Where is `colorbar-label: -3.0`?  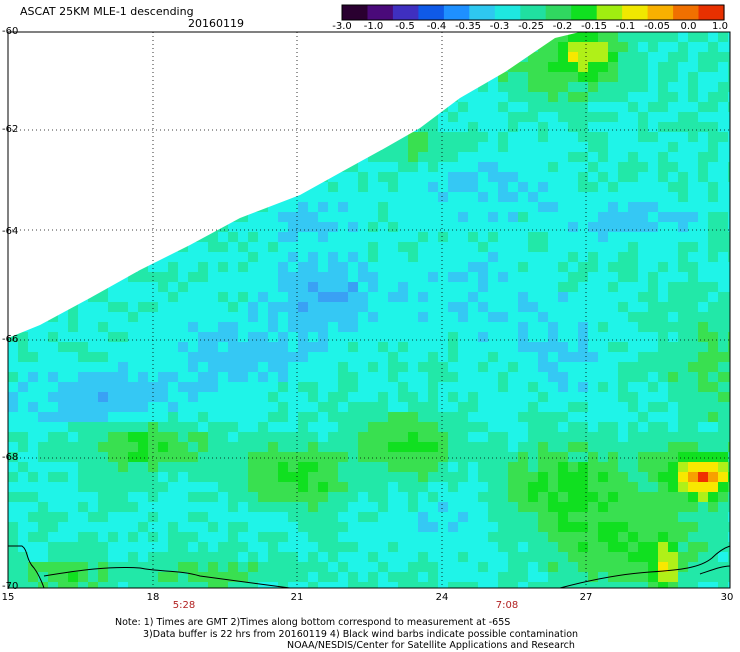
colorbar-label: -3.0 is located at coordinates (342, 26).